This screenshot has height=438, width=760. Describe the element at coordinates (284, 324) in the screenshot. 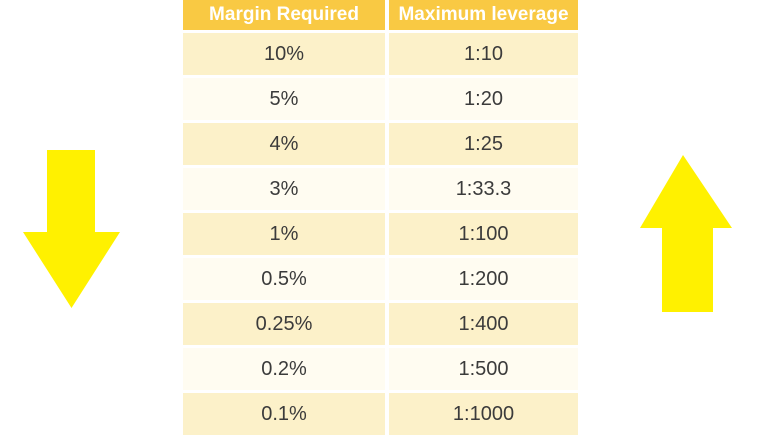

I see `table-cell-margin: 0.25%` at that location.